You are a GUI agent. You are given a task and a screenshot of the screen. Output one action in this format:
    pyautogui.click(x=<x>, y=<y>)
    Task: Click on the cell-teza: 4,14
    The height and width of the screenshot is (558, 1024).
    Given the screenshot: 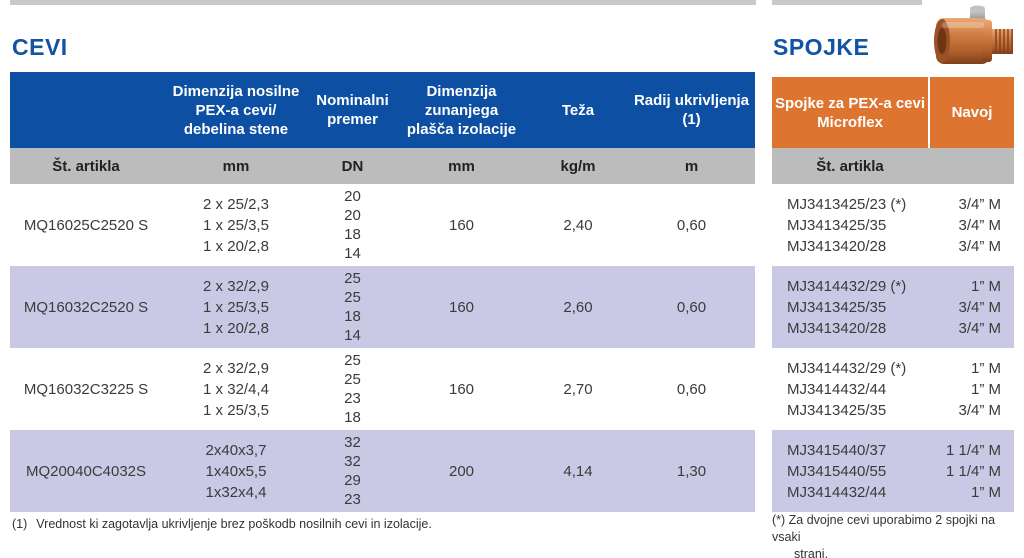 What is the action you would take?
    pyautogui.click(x=578, y=471)
    